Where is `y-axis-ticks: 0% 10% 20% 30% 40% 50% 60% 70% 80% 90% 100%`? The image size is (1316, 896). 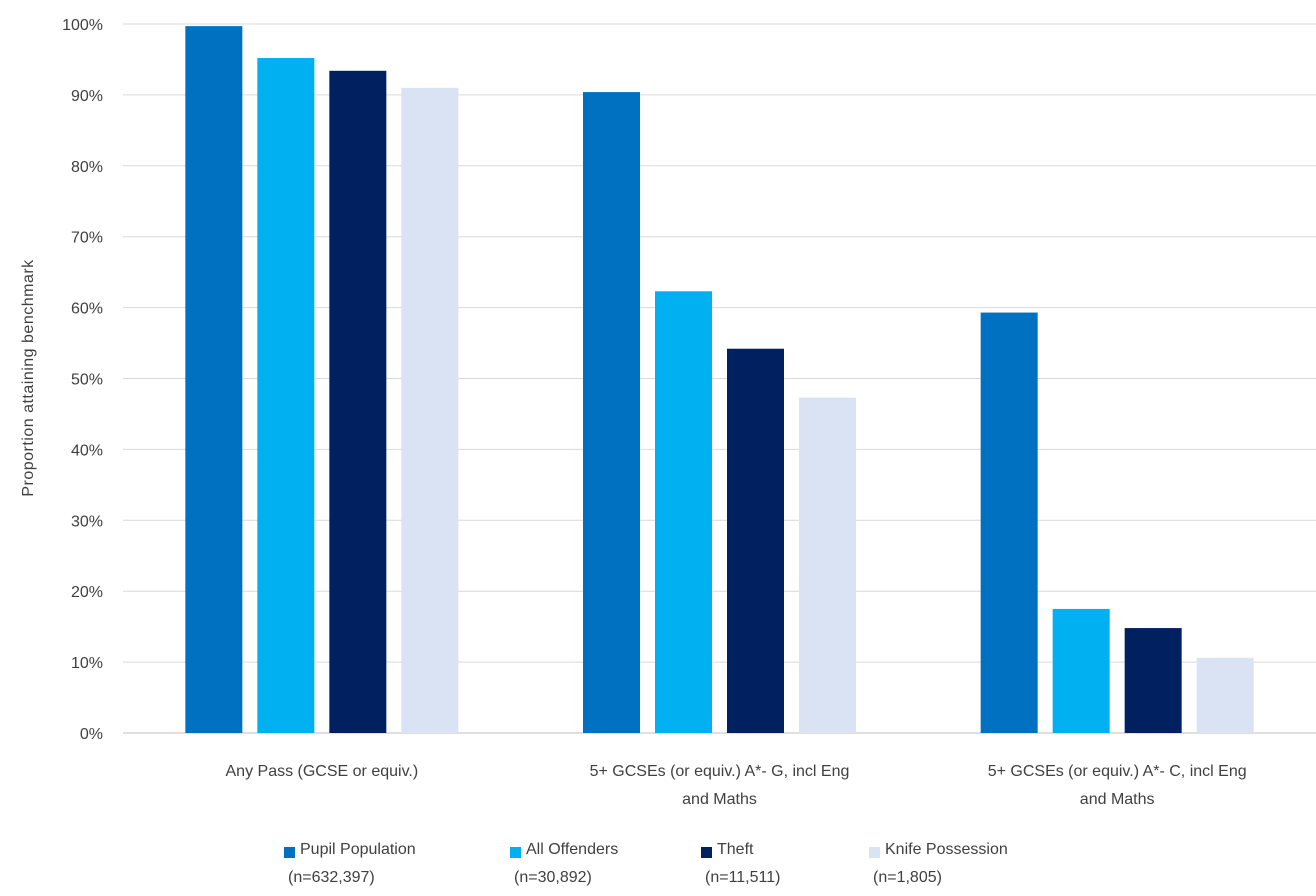 y-axis-ticks: 0% 10% 20% 30% 40% 50% 60% 70% 80% 90% 100% is located at coordinates (82, 380).